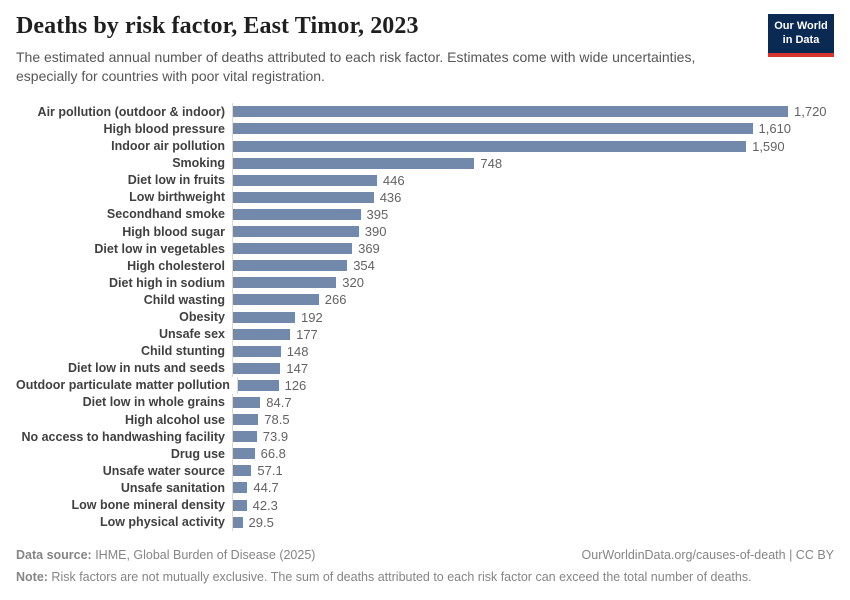 This screenshot has width=850, height=600. I want to click on category-label: Child wasting, so click(184, 299).